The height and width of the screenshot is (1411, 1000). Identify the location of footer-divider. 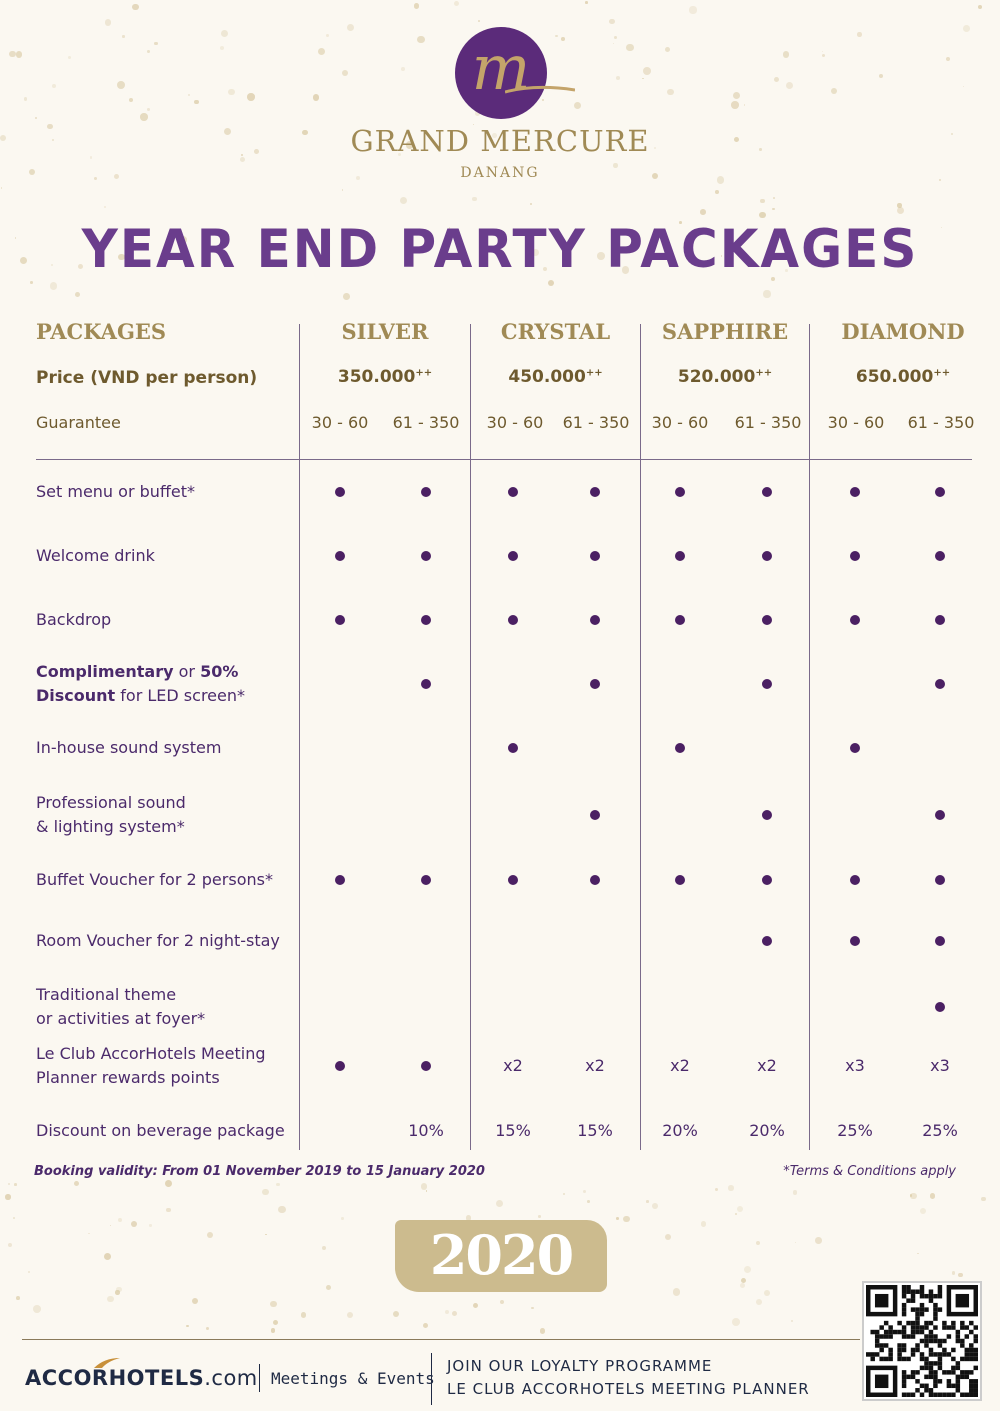
(441, 1339).